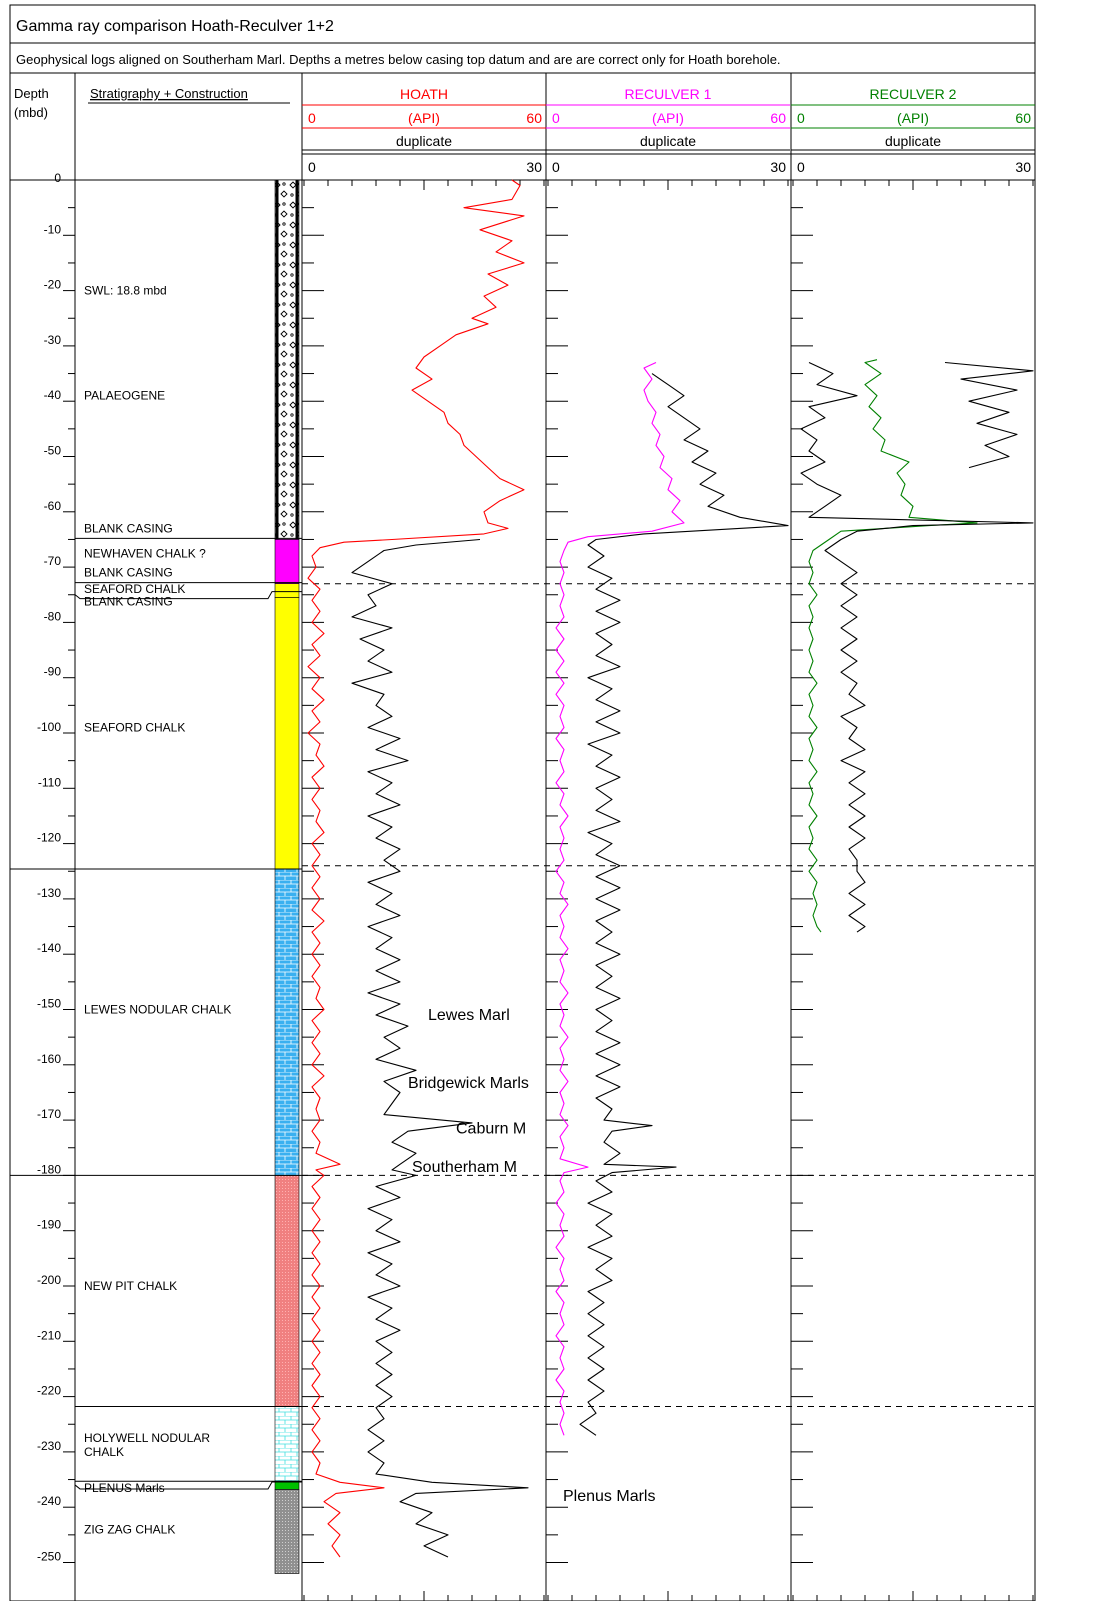 The height and width of the screenshot is (1601, 1104). What do you see at coordinates (53, 229) in the screenshot?
I see `depth-tick-label: -10` at bounding box center [53, 229].